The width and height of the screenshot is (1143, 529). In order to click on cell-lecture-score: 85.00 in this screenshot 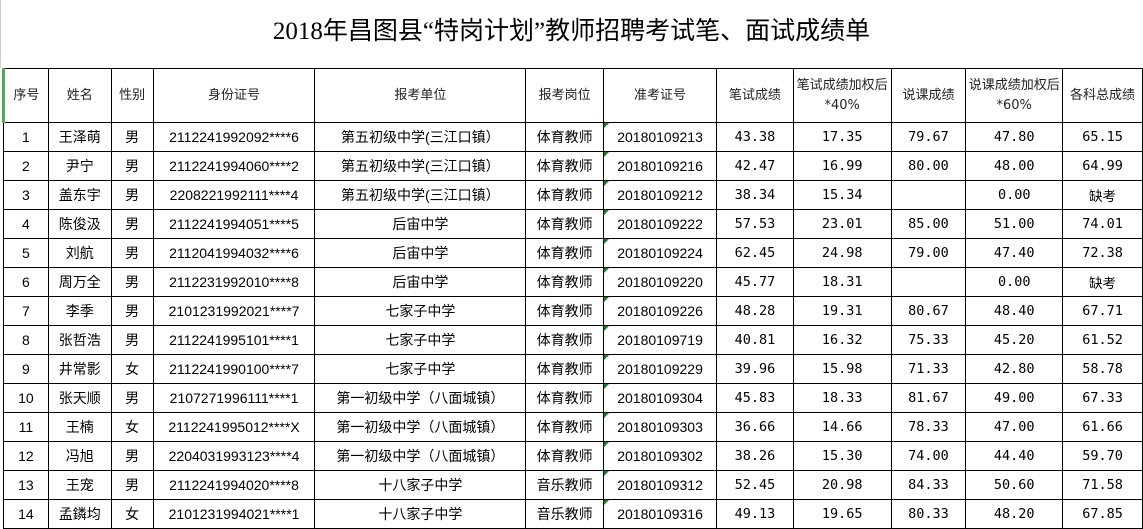, I will do `click(928, 224)`.